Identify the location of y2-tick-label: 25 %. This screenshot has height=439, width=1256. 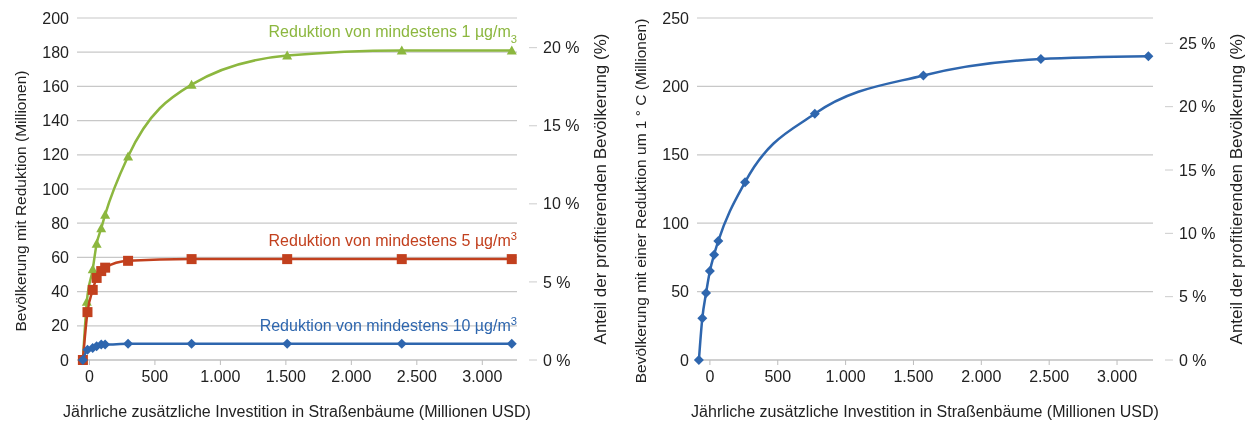
(1197, 43).